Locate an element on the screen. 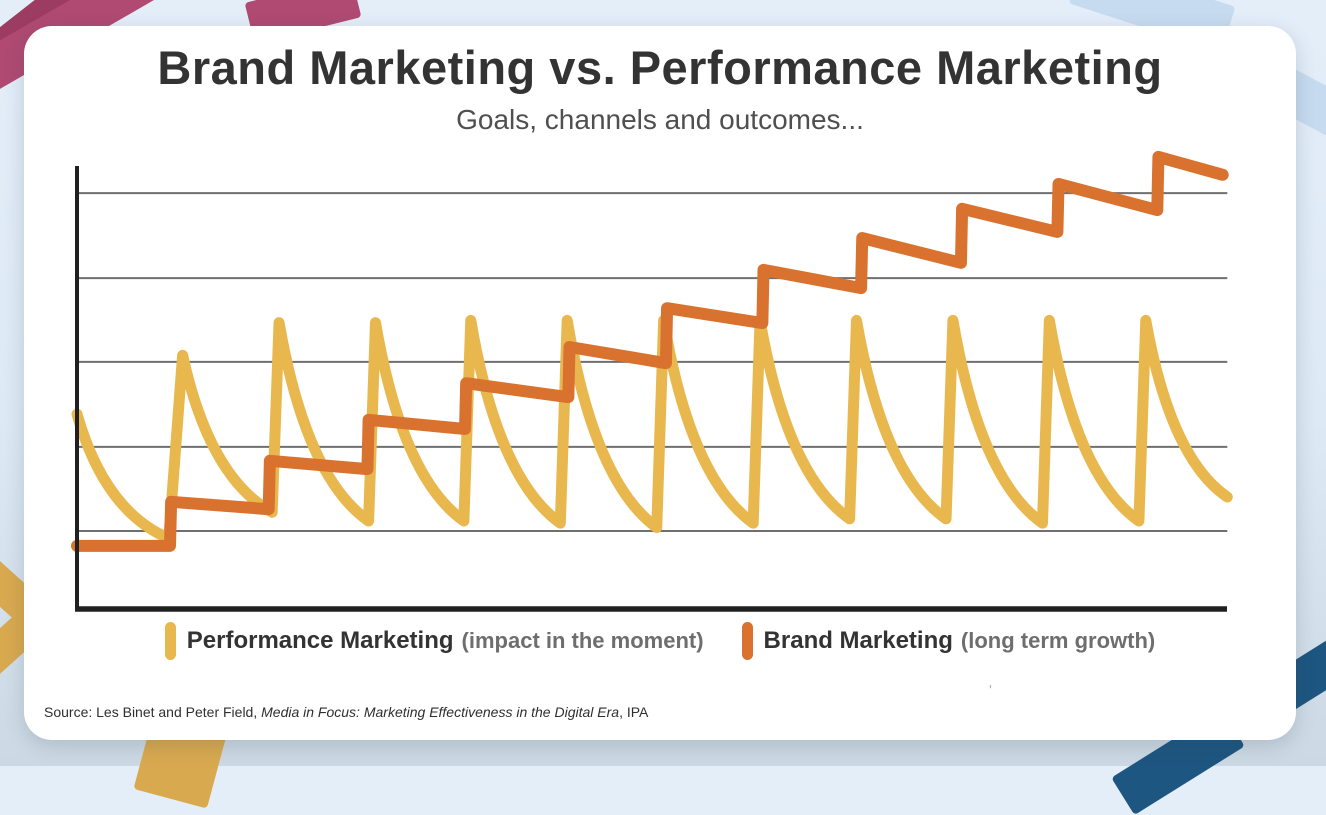 The image size is (1326, 815). brand-swatch is located at coordinates (747, 641).